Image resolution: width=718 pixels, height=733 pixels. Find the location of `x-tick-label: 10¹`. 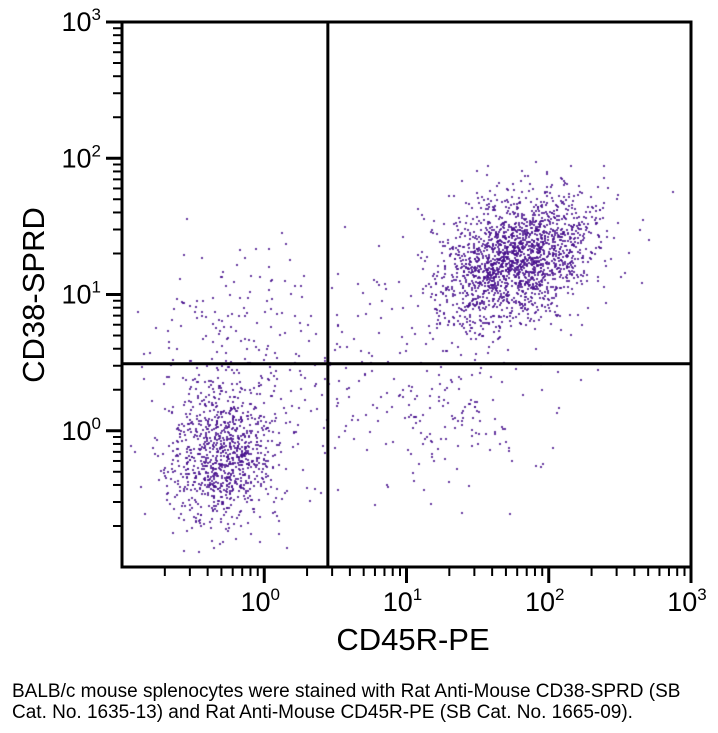

x-tick-label: 10¹ is located at coordinates (403, 601).